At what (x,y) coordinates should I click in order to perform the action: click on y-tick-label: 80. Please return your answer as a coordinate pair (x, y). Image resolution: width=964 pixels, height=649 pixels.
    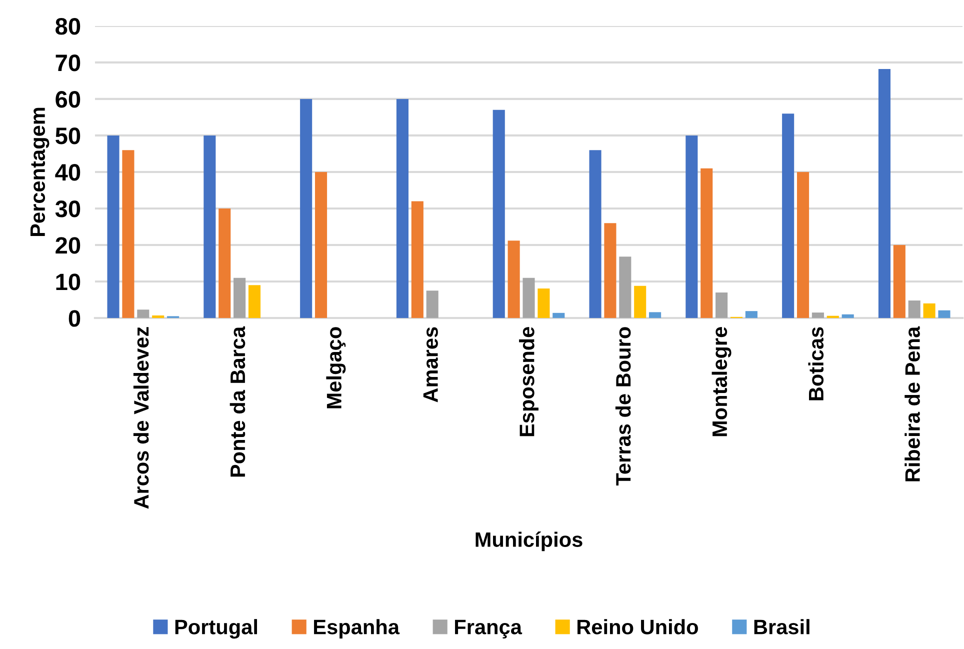
    Looking at the image, I should click on (68, 26).